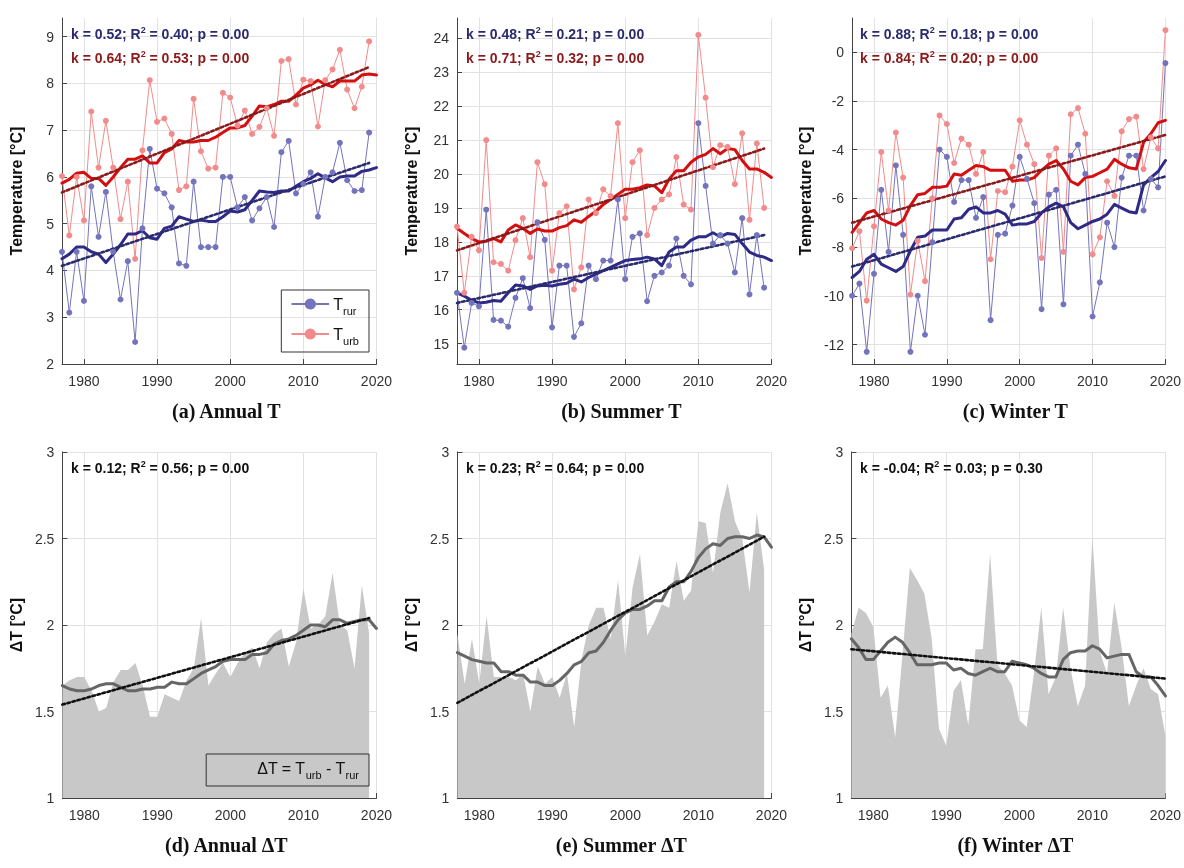 Image resolution: width=1184 pixels, height=868 pixels. I want to click on y-tick-label: 3, so click(50, 452).